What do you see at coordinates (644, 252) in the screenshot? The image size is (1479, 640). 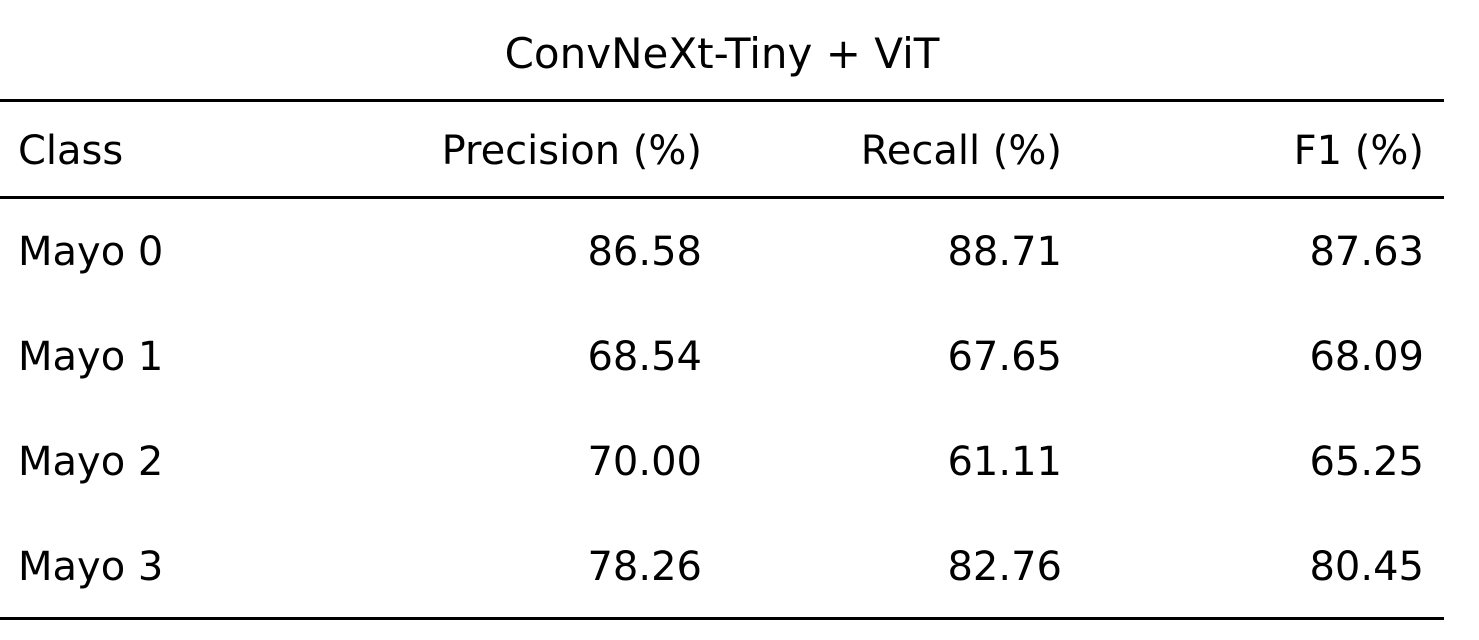 I see `cell-precision: 86.58` at bounding box center [644, 252].